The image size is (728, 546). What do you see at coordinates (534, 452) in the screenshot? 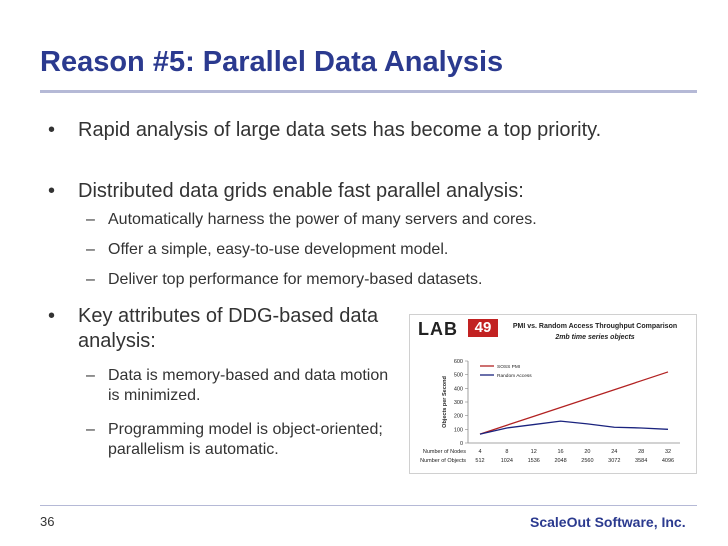
I see `x-tick-label: 12` at bounding box center [534, 452].